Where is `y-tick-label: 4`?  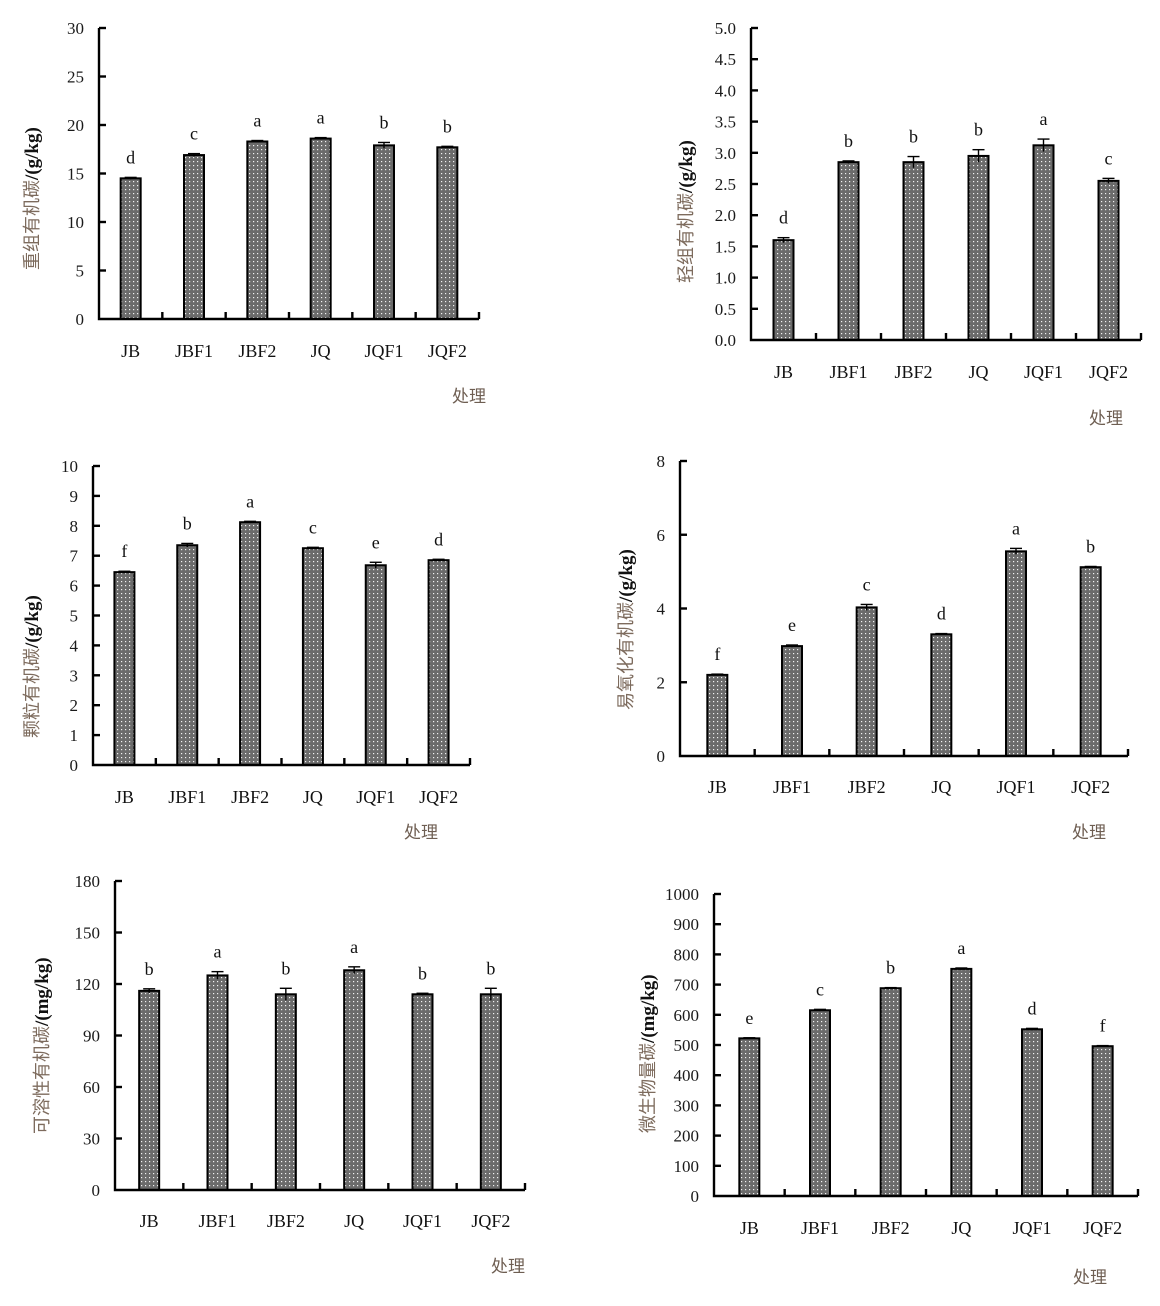
y-tick-label: 4 is located at coordinates (661, 609).